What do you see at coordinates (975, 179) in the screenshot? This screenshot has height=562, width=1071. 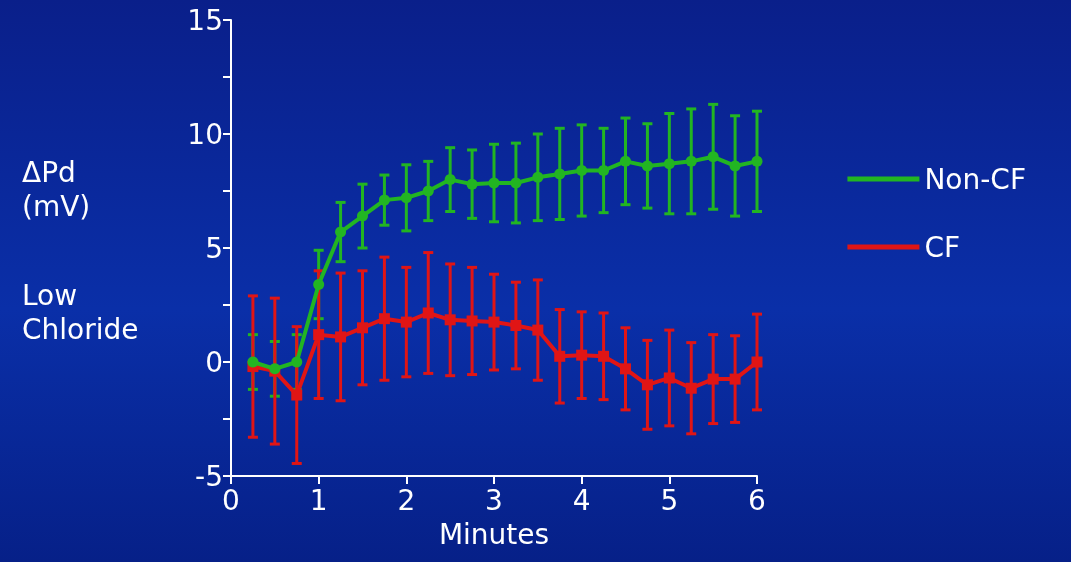 I see `legend-label: Non-CF` at bounding box center [975, 179].